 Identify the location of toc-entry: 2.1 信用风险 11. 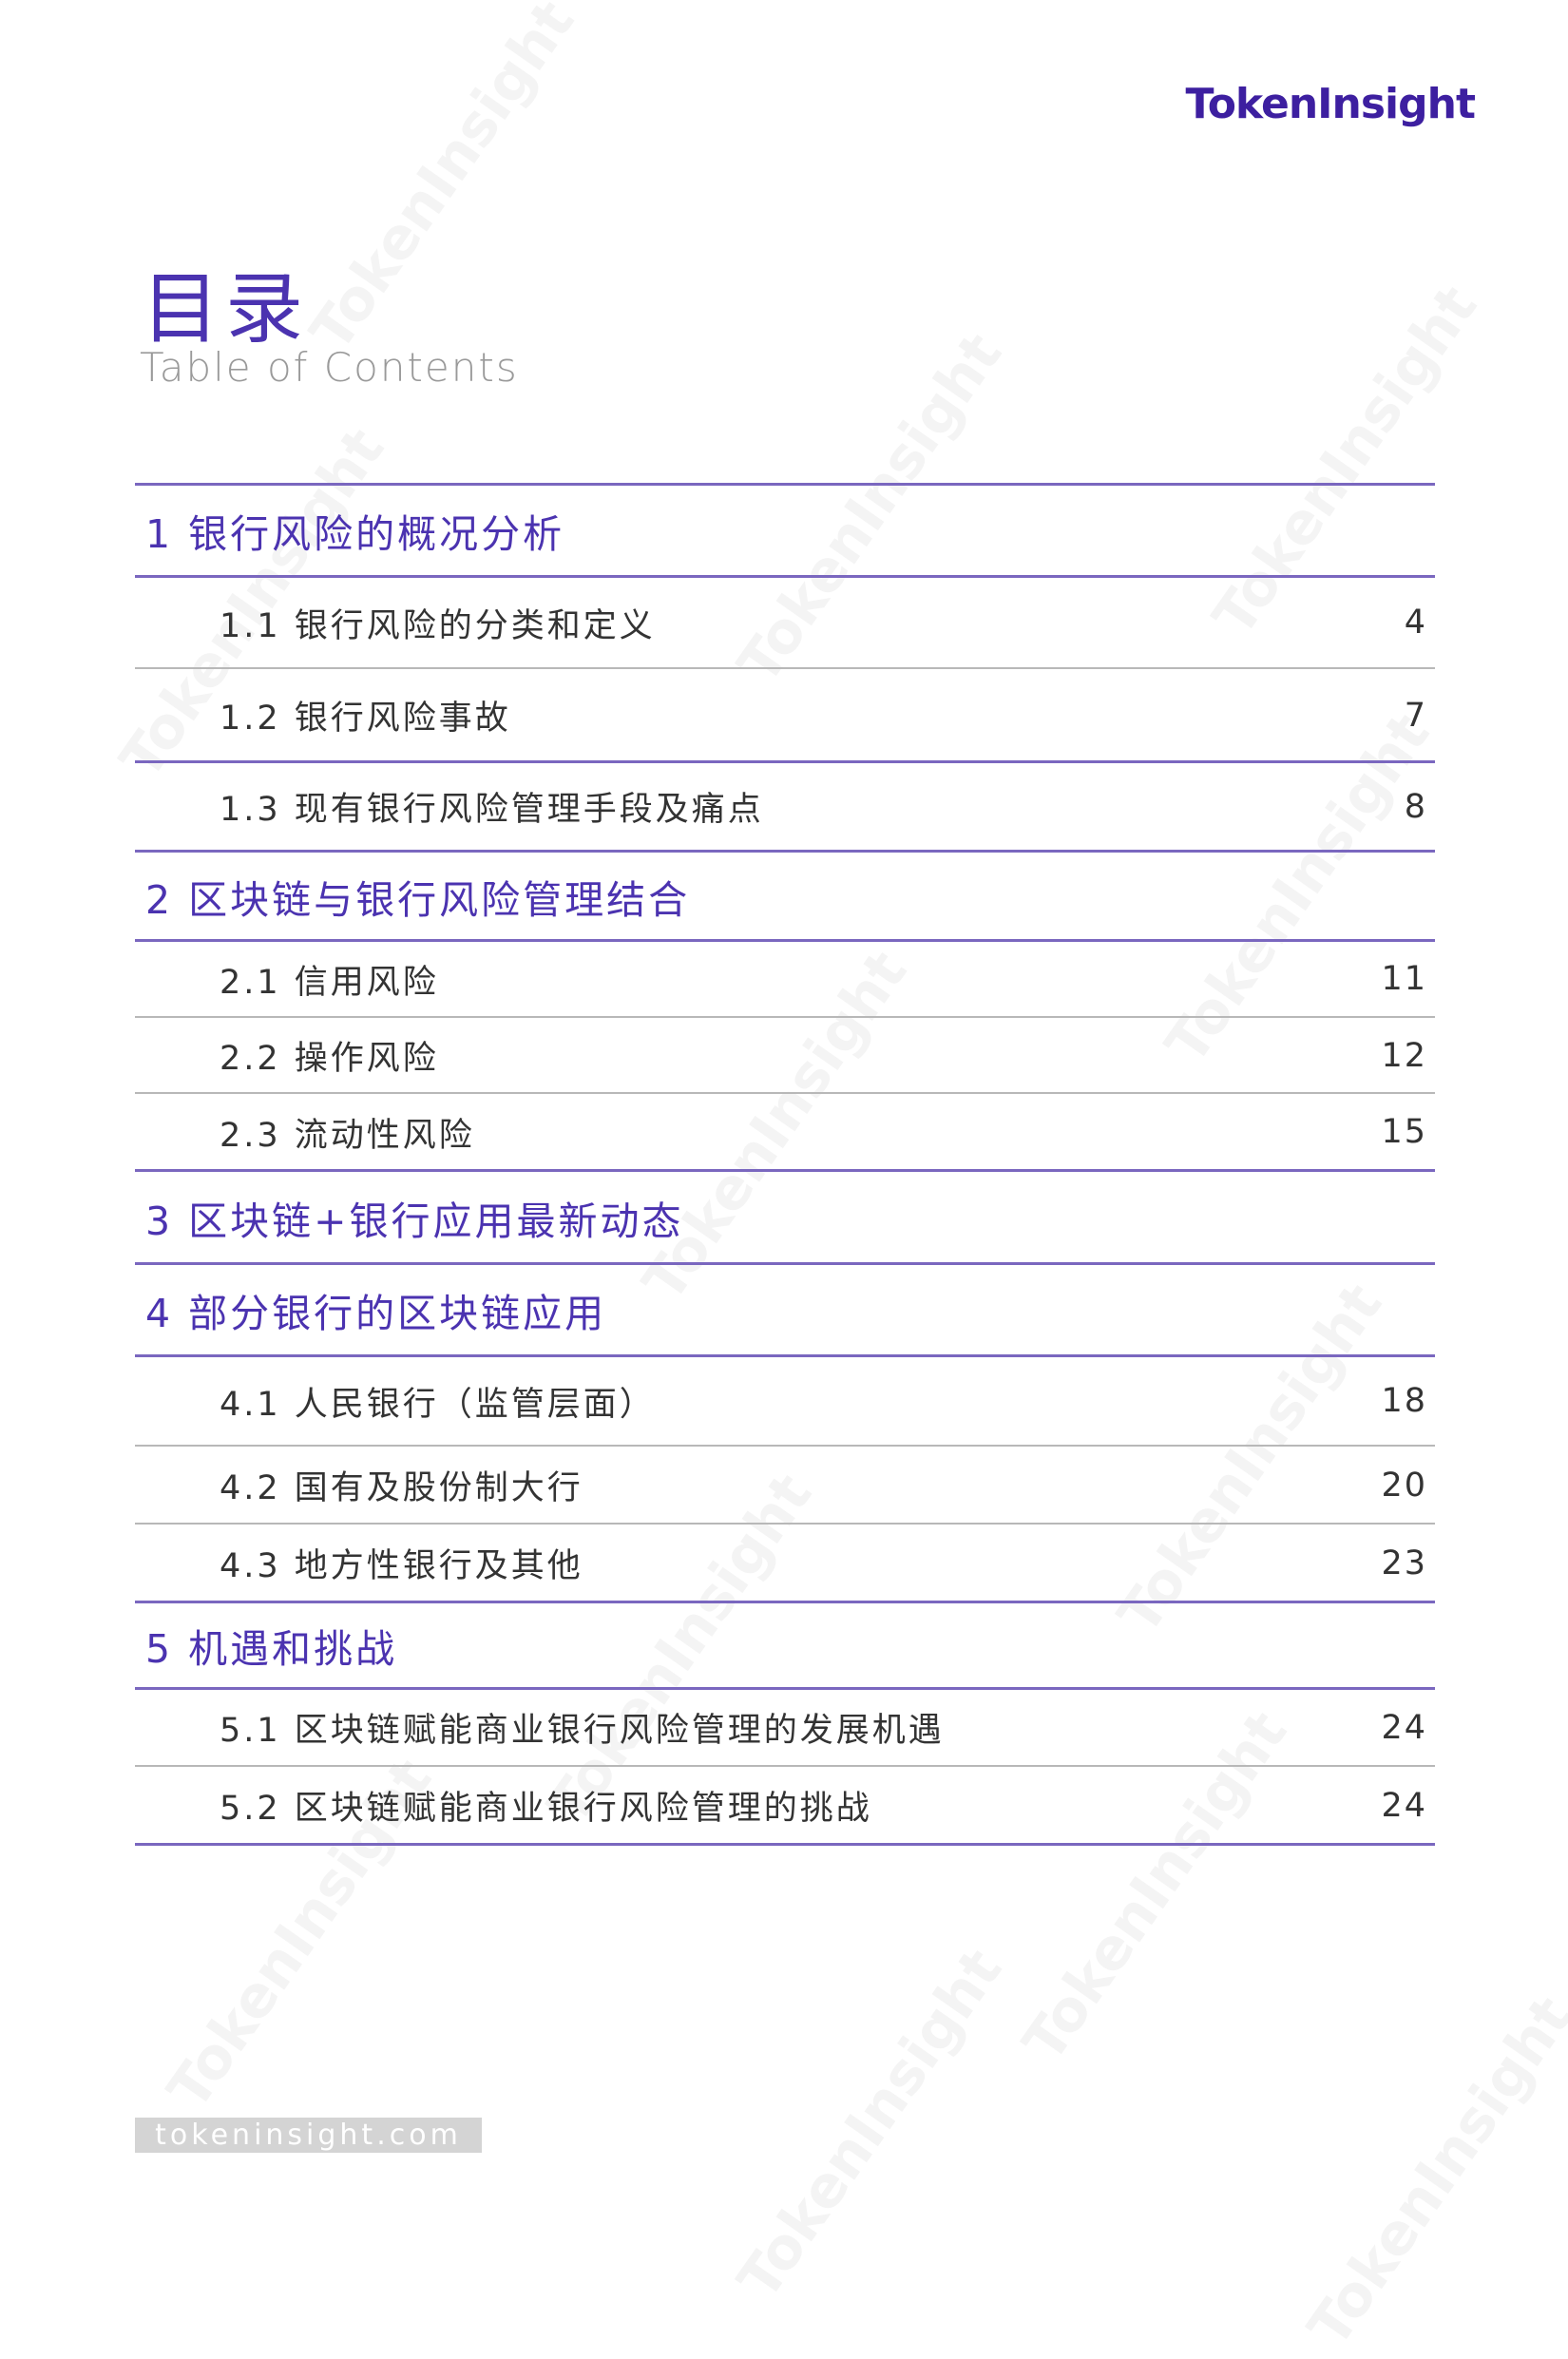
(781, 979).